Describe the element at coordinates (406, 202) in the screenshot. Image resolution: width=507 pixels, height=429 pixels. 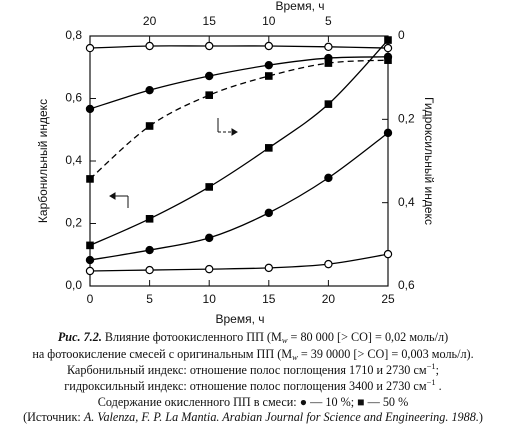
I see `y2-tick-label: 0,4` at that location.